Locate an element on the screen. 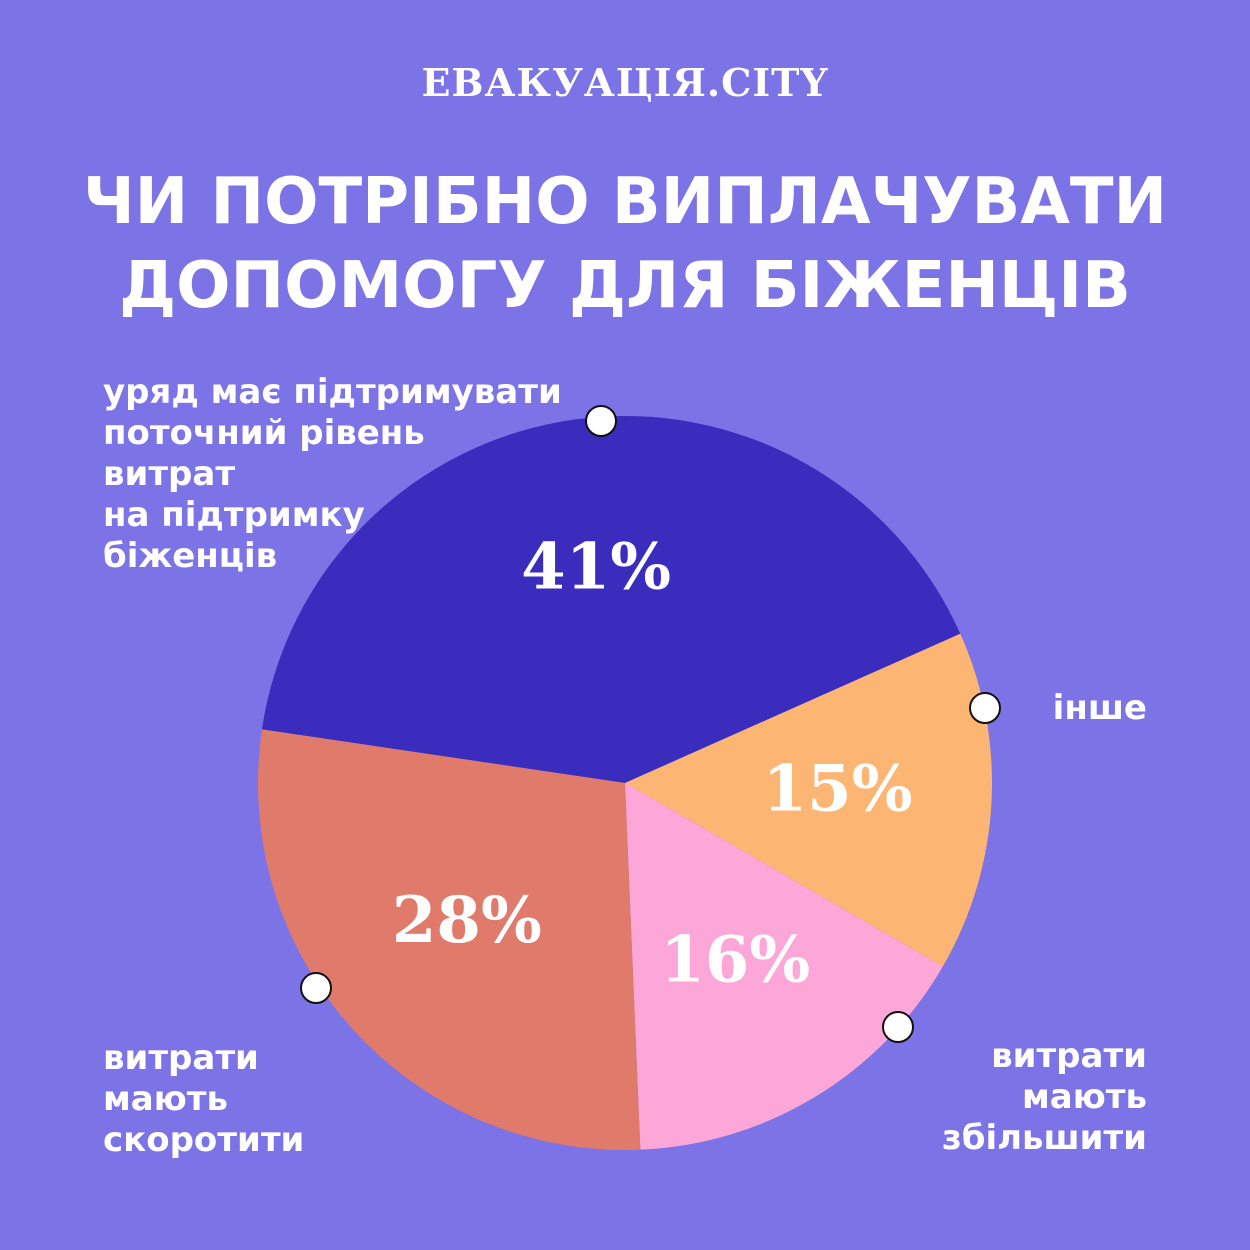 This screenshot has height=1250, width=1250. value-label: 28% is located at coordinates (467, 920).